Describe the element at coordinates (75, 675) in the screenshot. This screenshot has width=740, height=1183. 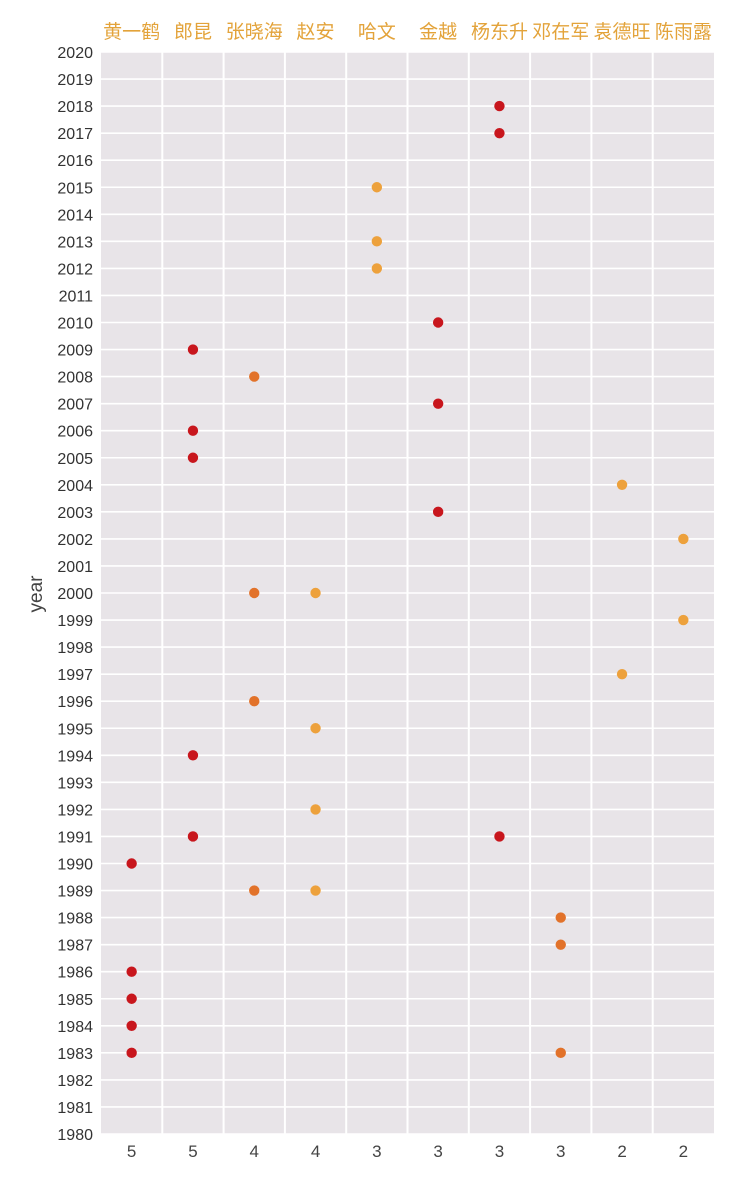
I see `y-tick-label: 1997` at that location.